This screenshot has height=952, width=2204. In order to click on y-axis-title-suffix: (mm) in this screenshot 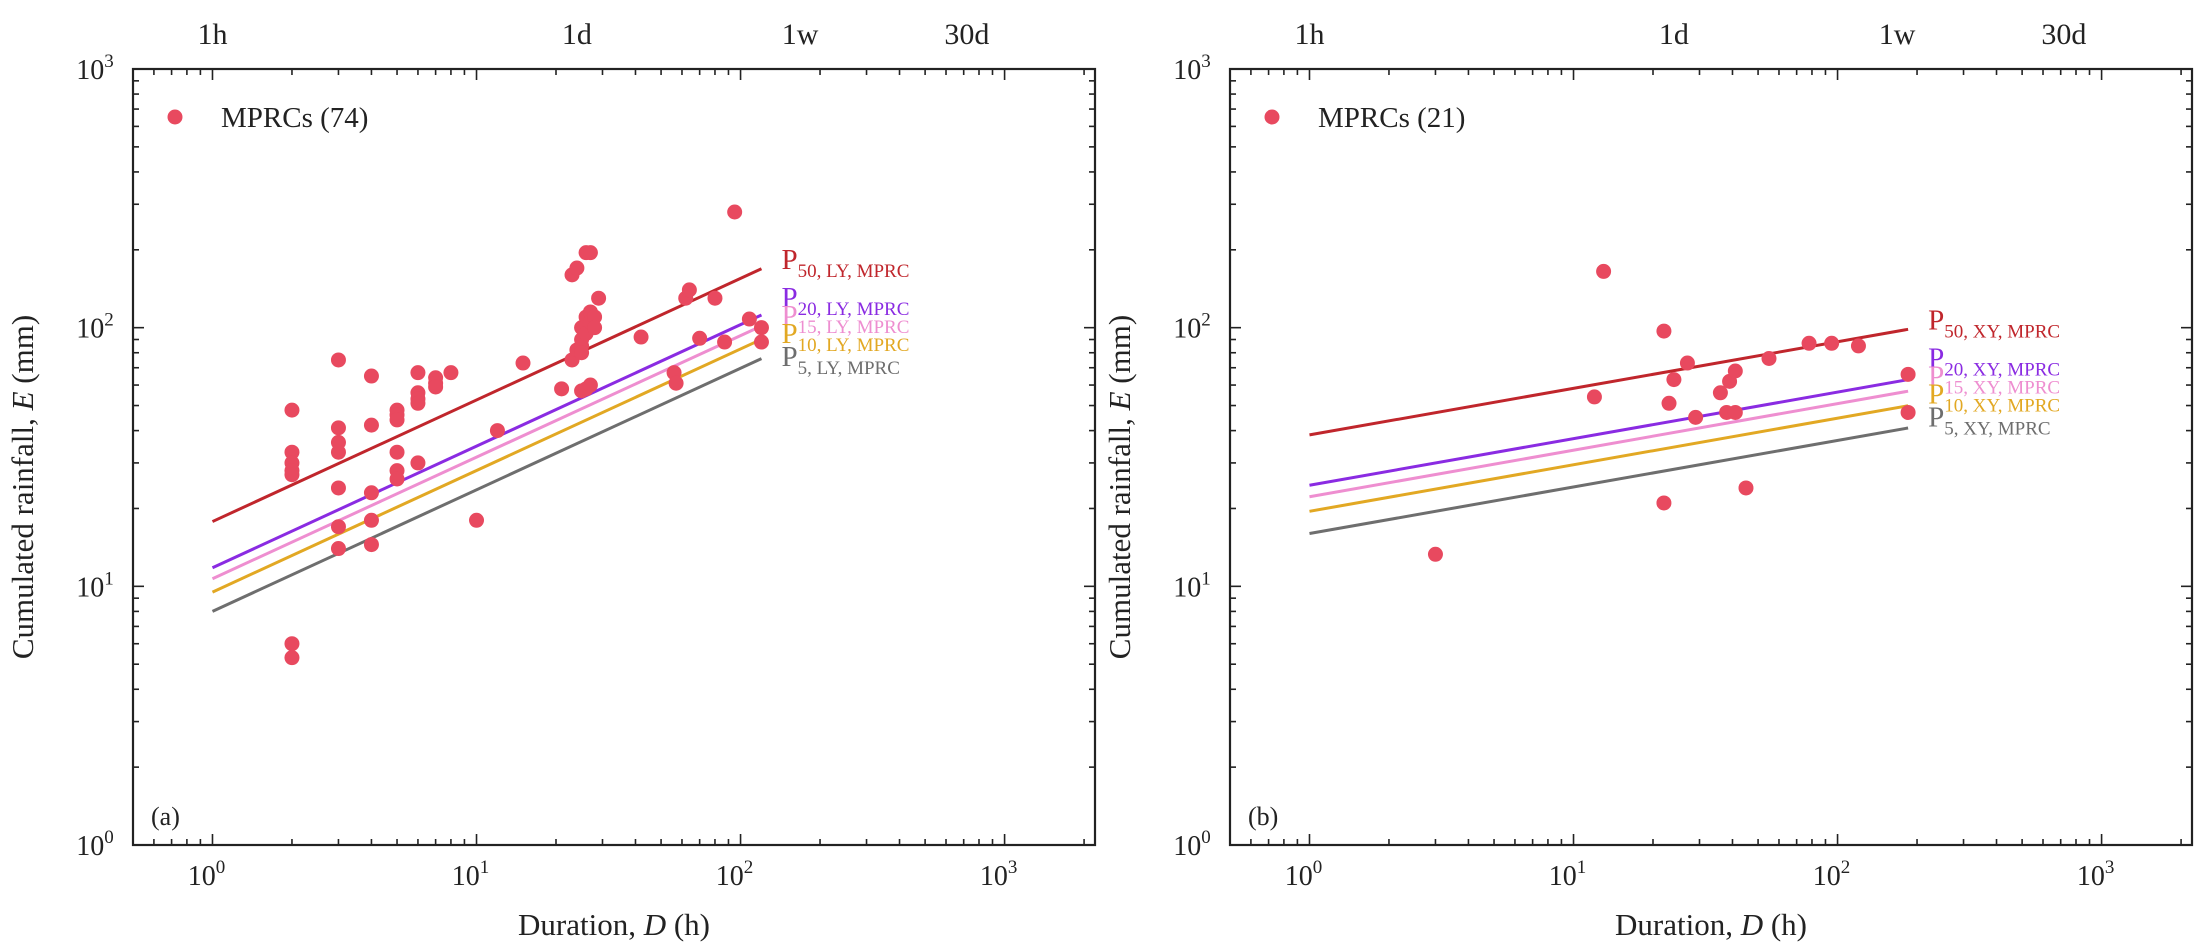, I will do `click(22, 353)`.